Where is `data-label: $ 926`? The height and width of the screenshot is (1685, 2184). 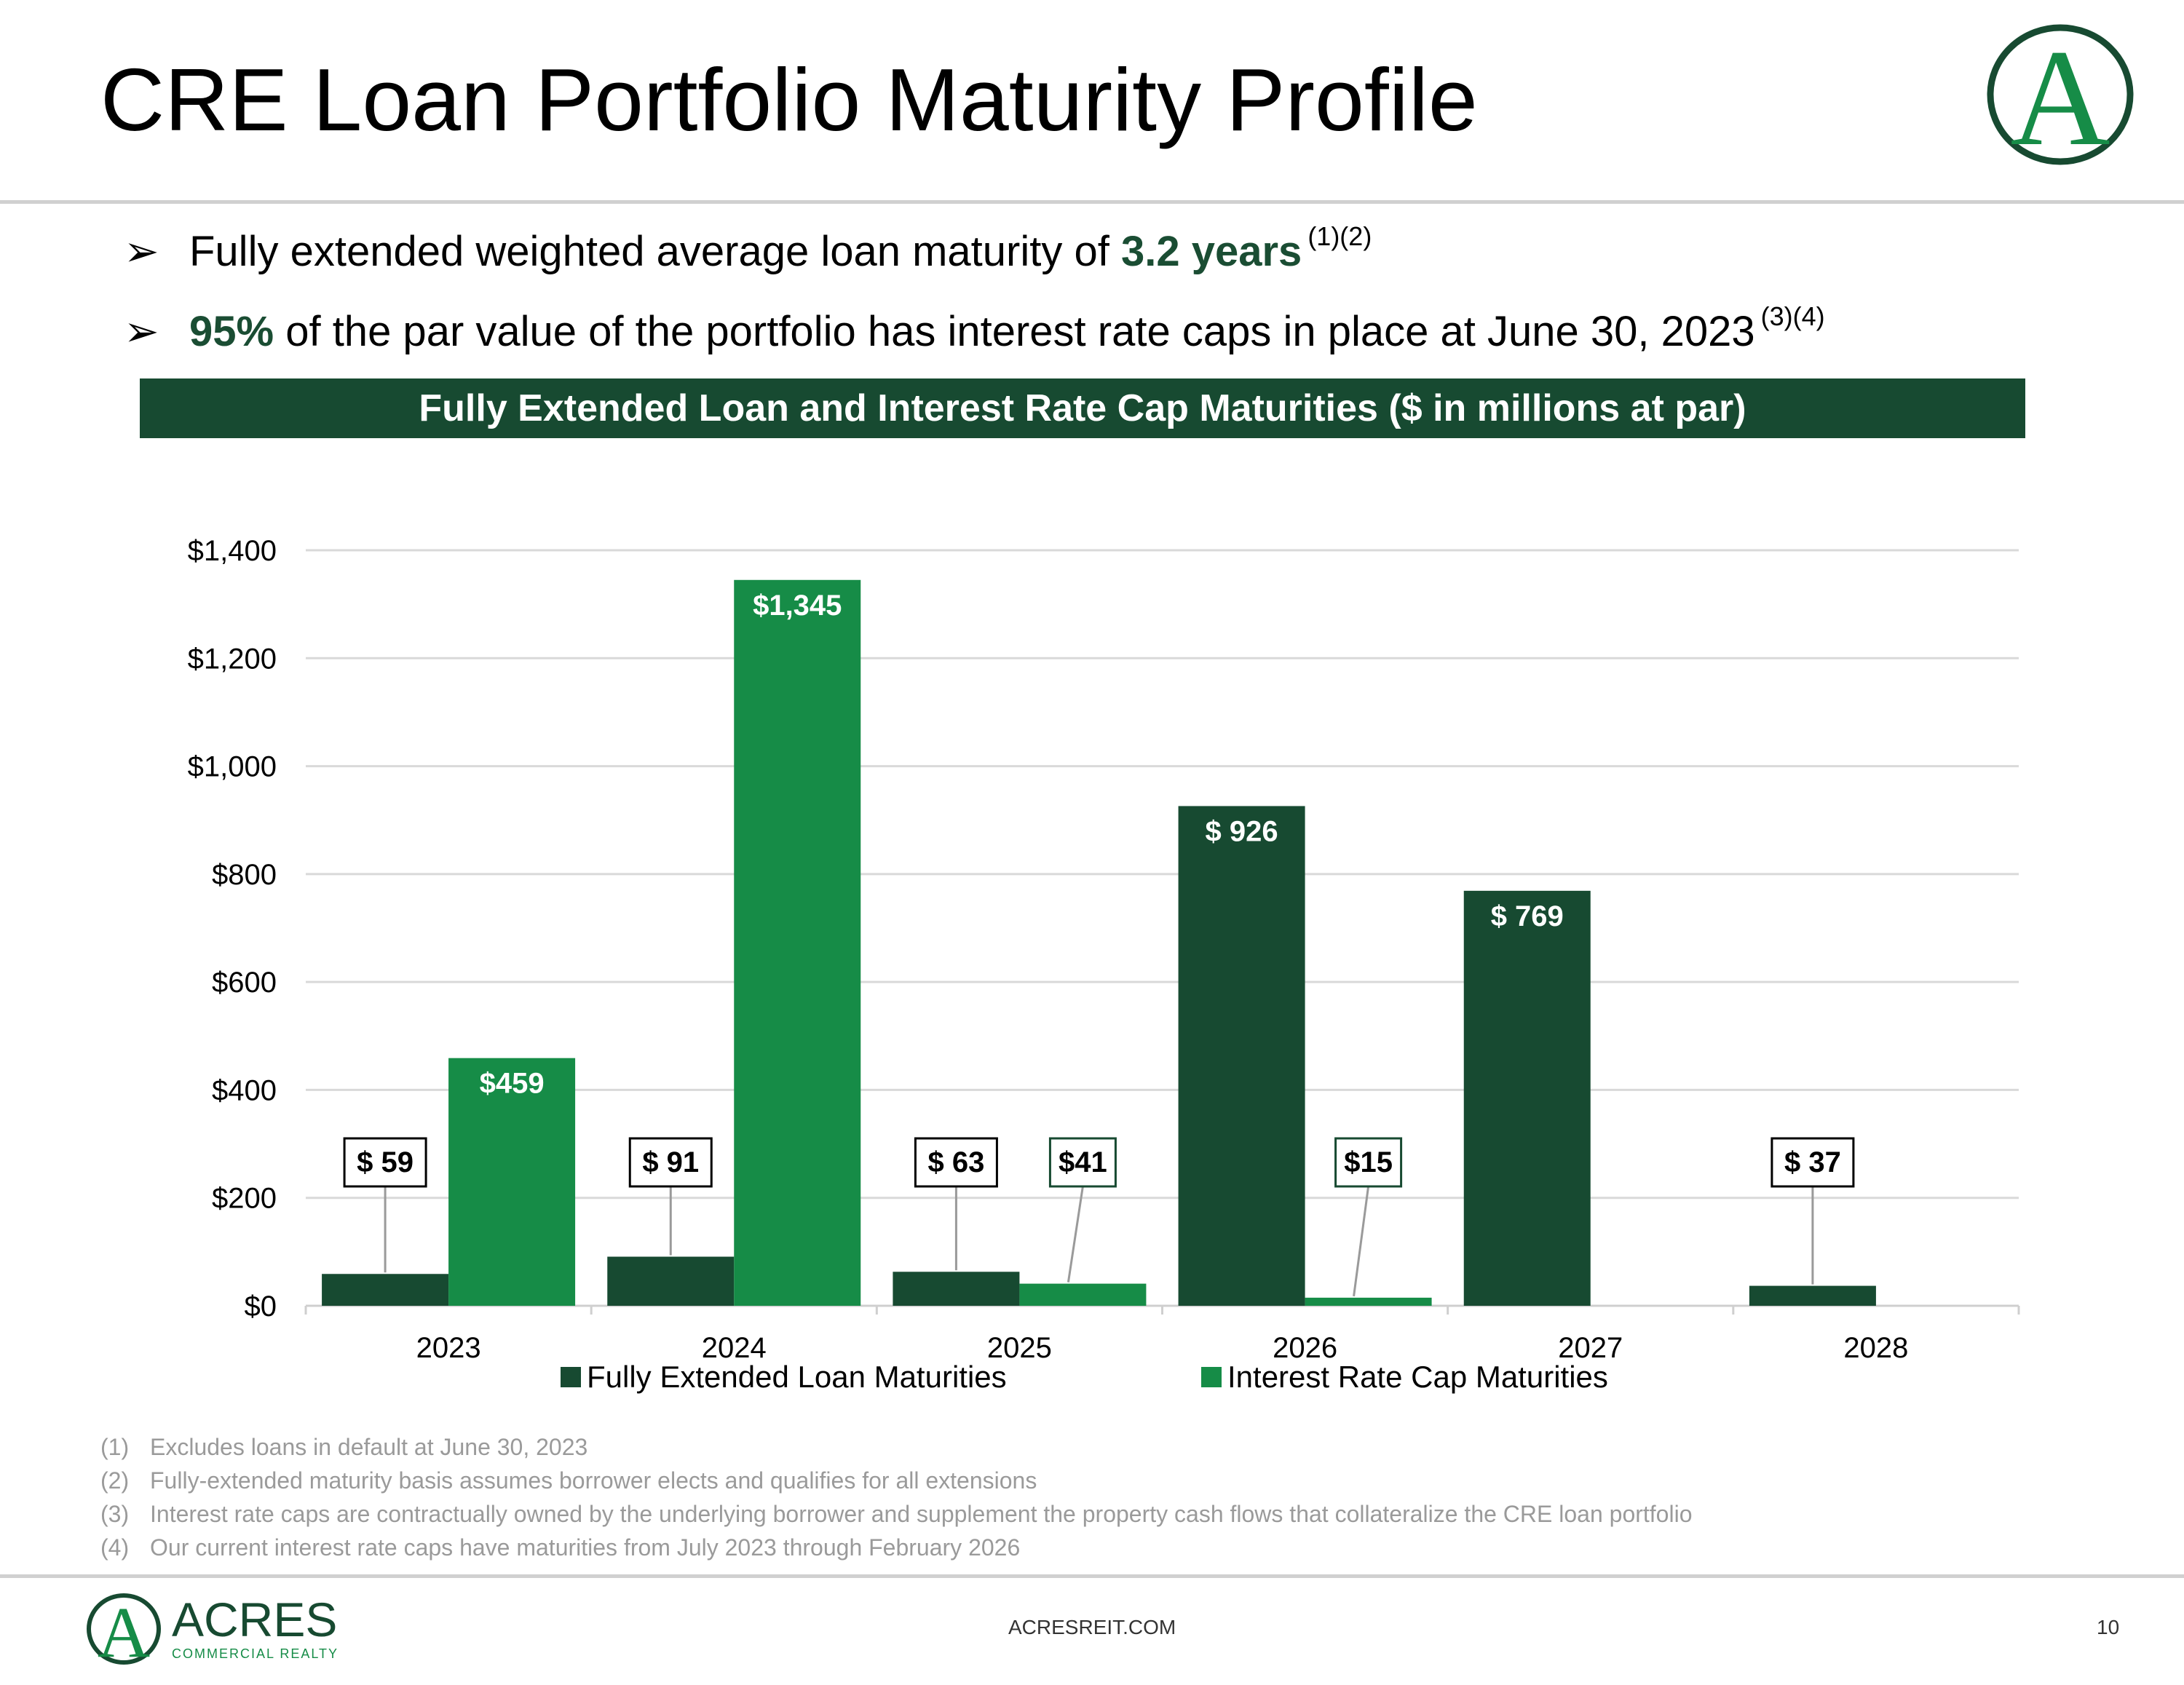
data-label: $ 926 is located at coordinates (1242, 831).